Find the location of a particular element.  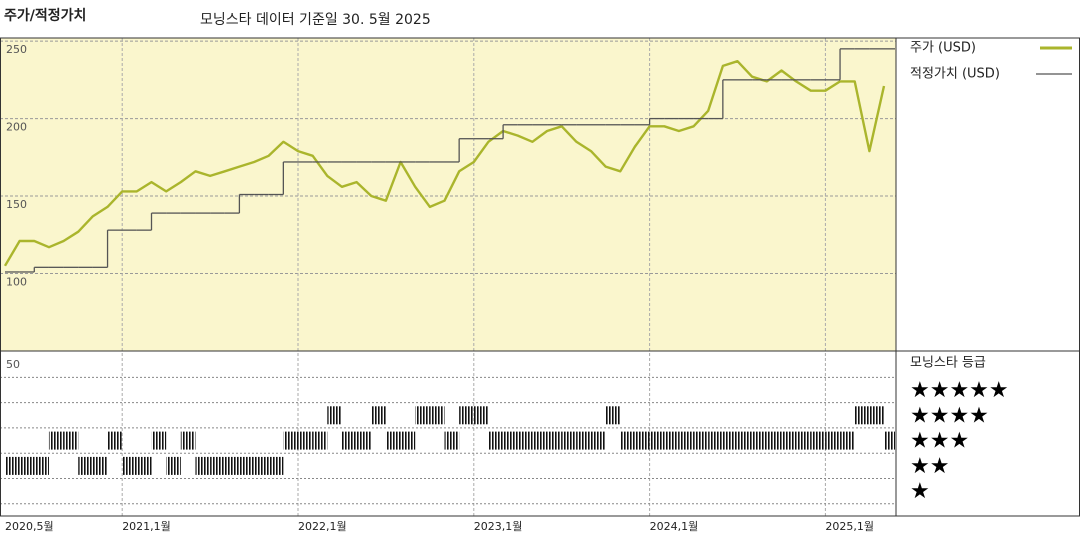

rating-level-label: ★★★★ is located at coordinates (949, 415).